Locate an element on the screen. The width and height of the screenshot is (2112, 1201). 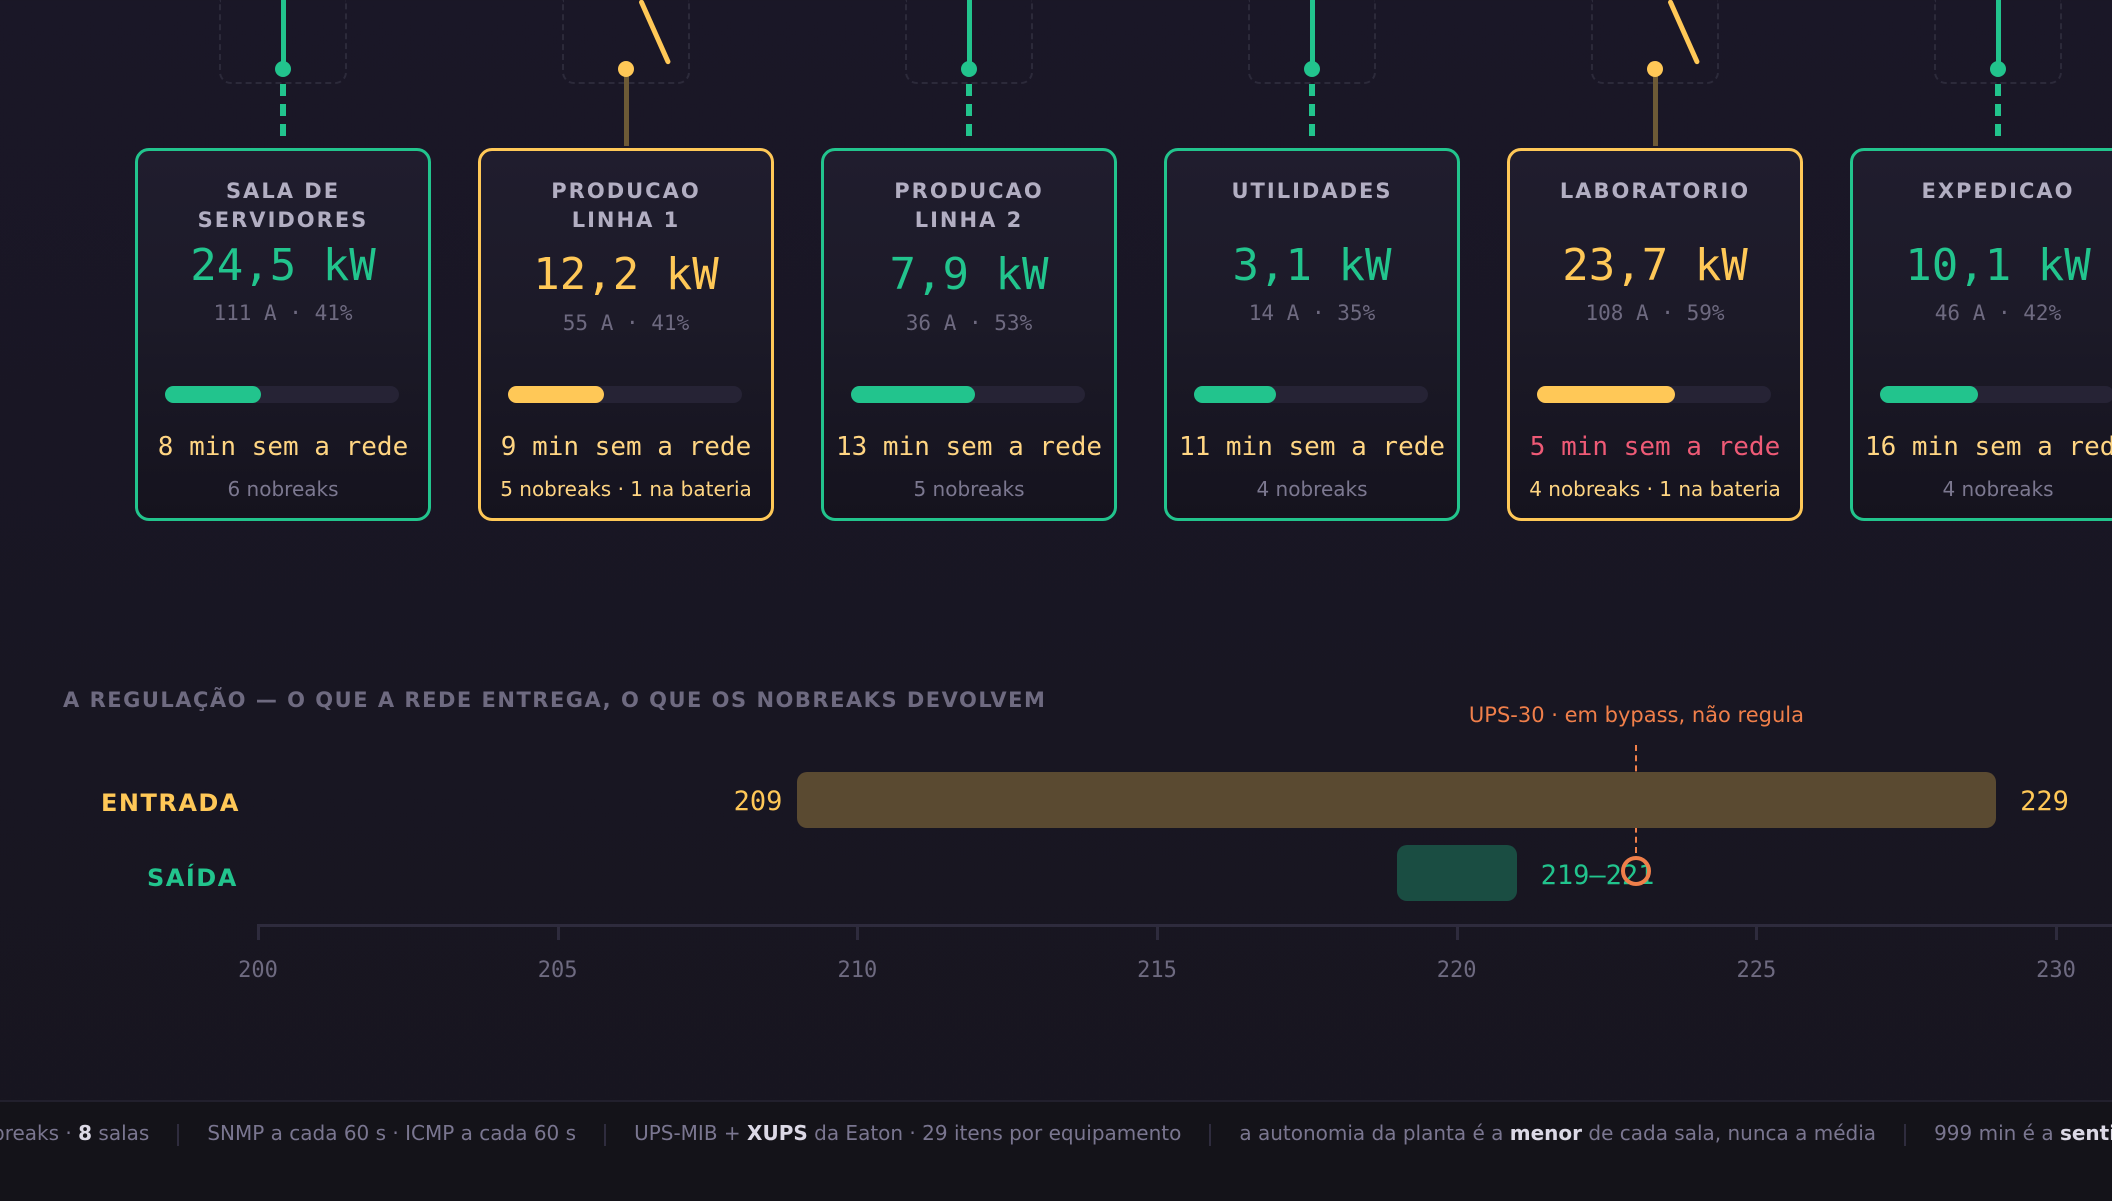
room-current-load: 55 A · 41% is located at coordinates (626, 323).